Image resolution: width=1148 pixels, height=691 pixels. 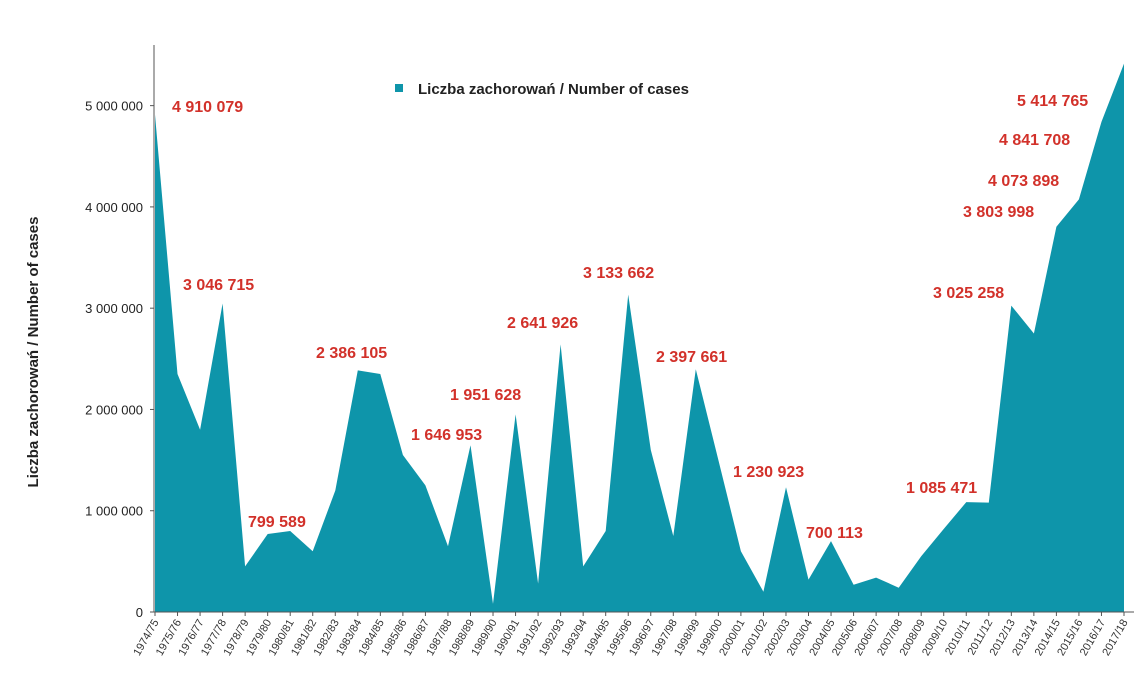 I want to click on data-label: 1 230 923, so click(x=768, y=472).